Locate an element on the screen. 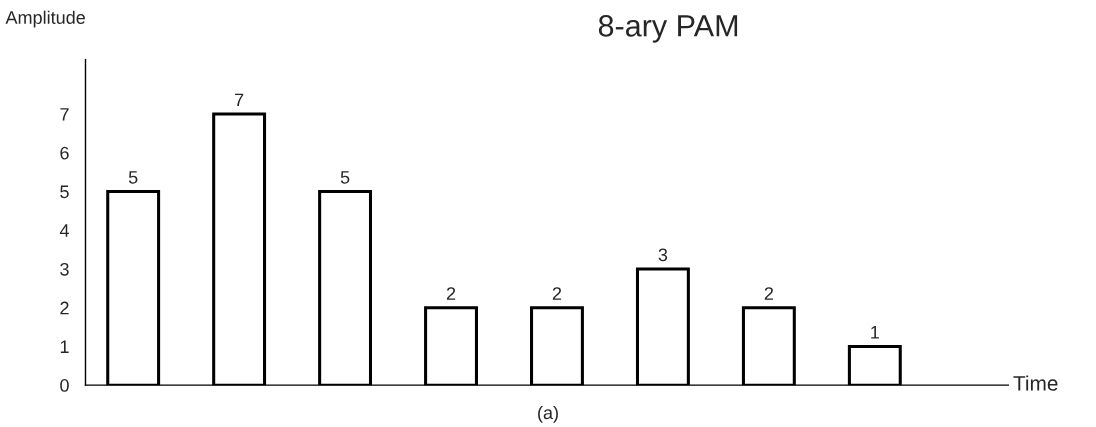 This screenshot has width=1096, height=427. y-tick-label: 1 is located at coordinates (64, 346).